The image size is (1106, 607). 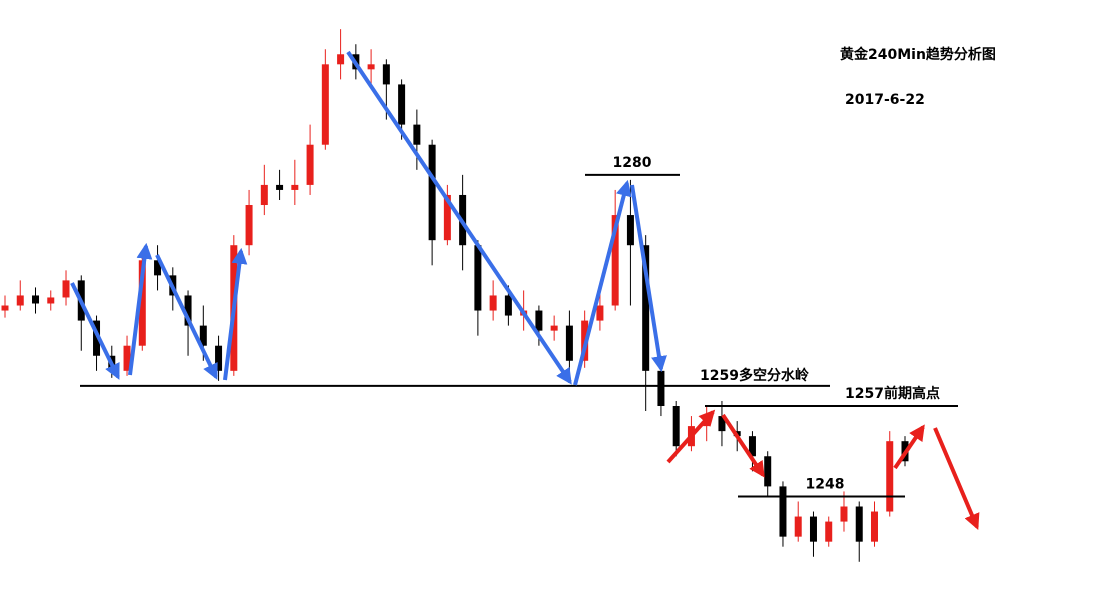 What do you see at coordinates (918, 54) in the screenshot?
I see `chart-title: 黄金240Min趋势分析图` at bounding box center [918, 54].